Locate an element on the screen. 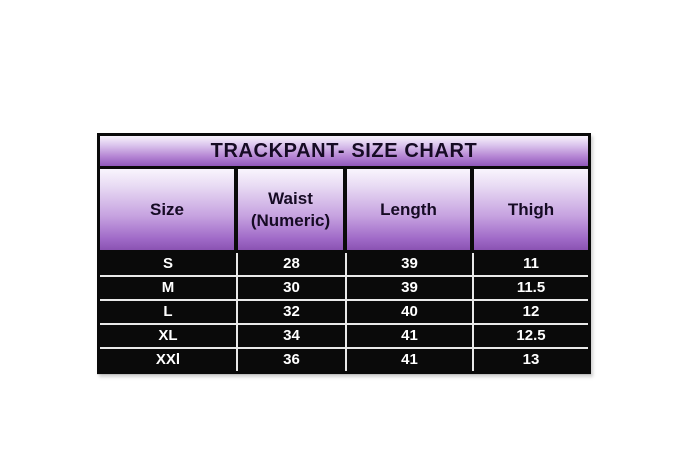 The width and height of the screenshot is (694, 462). table-cell: 34 is located at coordinates (292, 336).